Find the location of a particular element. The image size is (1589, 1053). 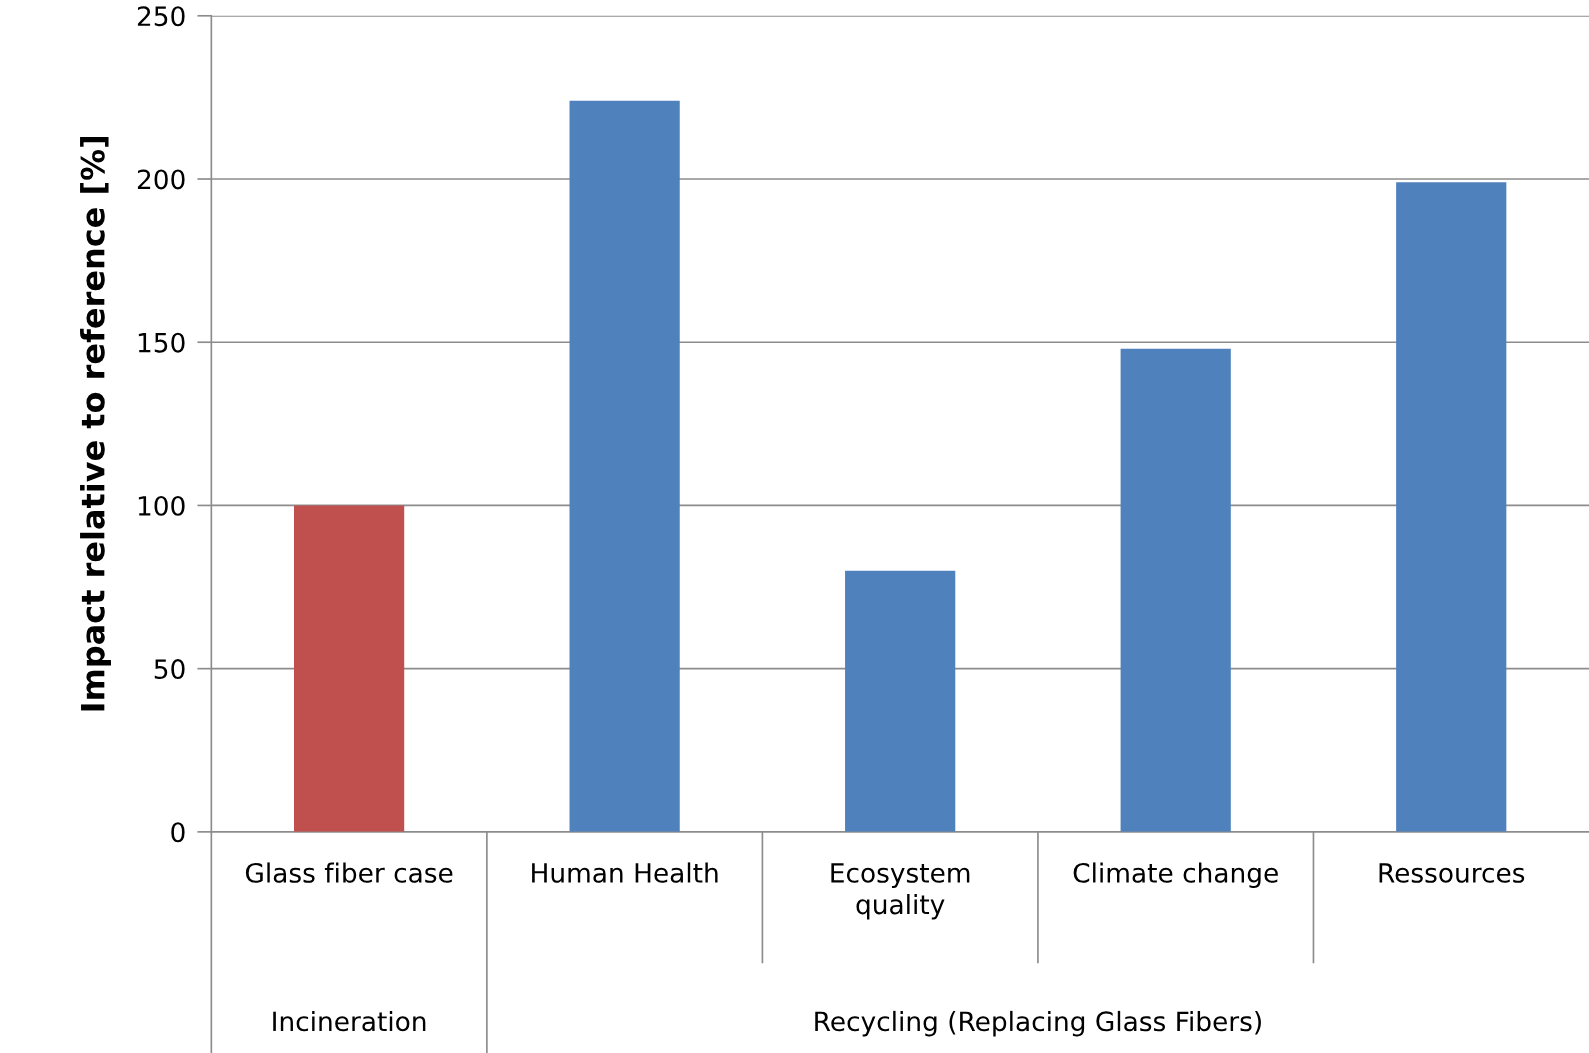

x-tick-label: Ressources is located at coordinates (1452, 873).